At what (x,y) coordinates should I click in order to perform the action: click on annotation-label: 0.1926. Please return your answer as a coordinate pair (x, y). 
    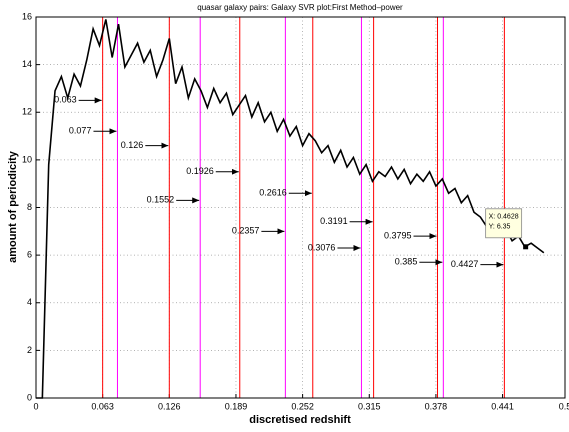
    Looking at the image, I should click on (200, 171).